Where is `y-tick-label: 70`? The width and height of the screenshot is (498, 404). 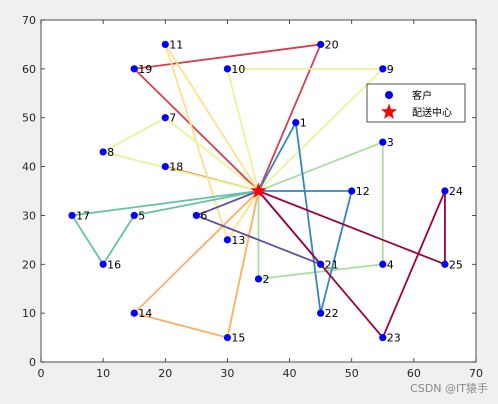
y-tick-label: 70 is located at coordinates (29, 20).